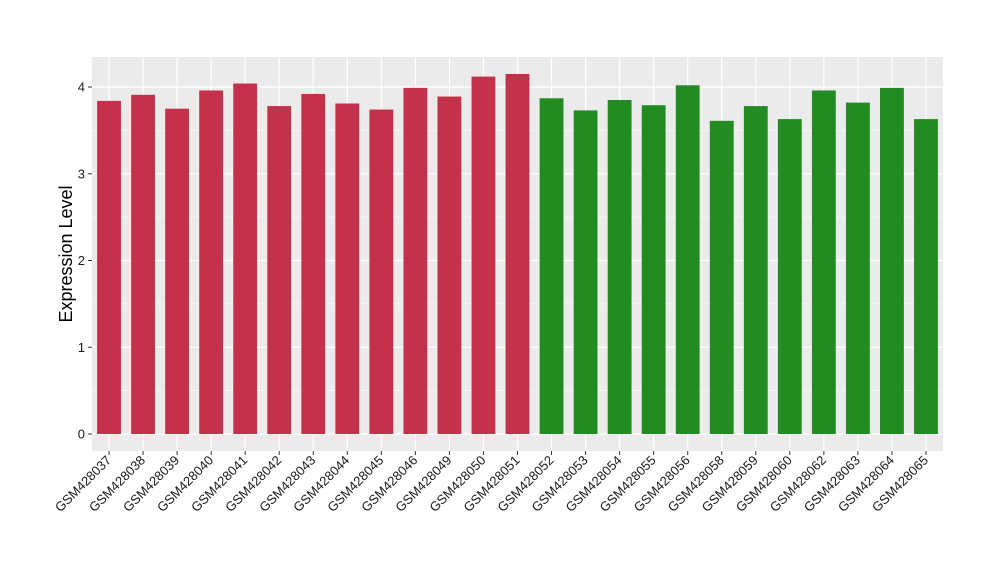  Describe the element at coordinates (81, 434) in the screenshot. I see `y-tick-label: 0` at that location.